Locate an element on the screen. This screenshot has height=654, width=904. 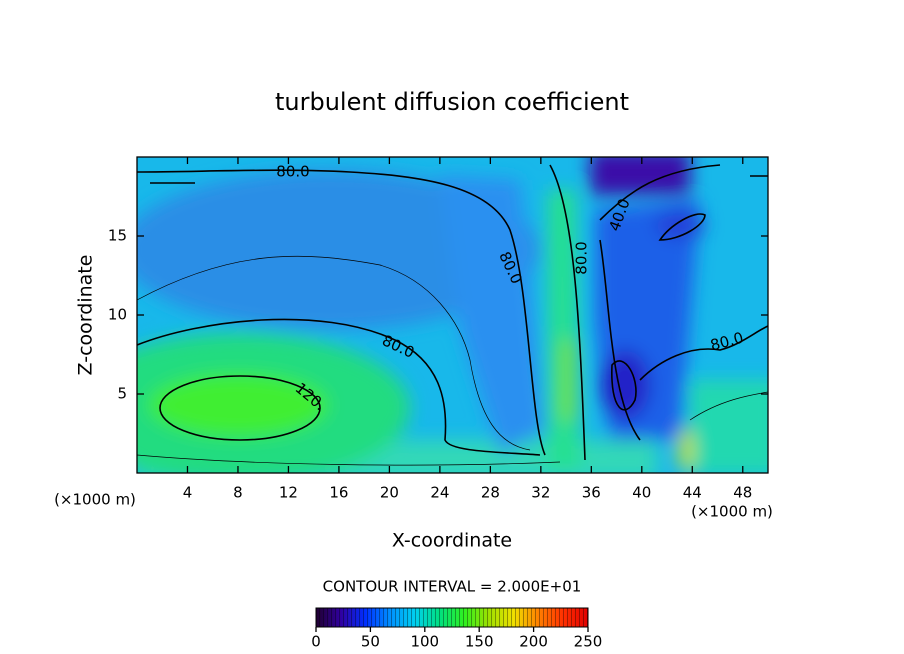
x-axis-label: X-coordinate is located at coordinates (452, 541).